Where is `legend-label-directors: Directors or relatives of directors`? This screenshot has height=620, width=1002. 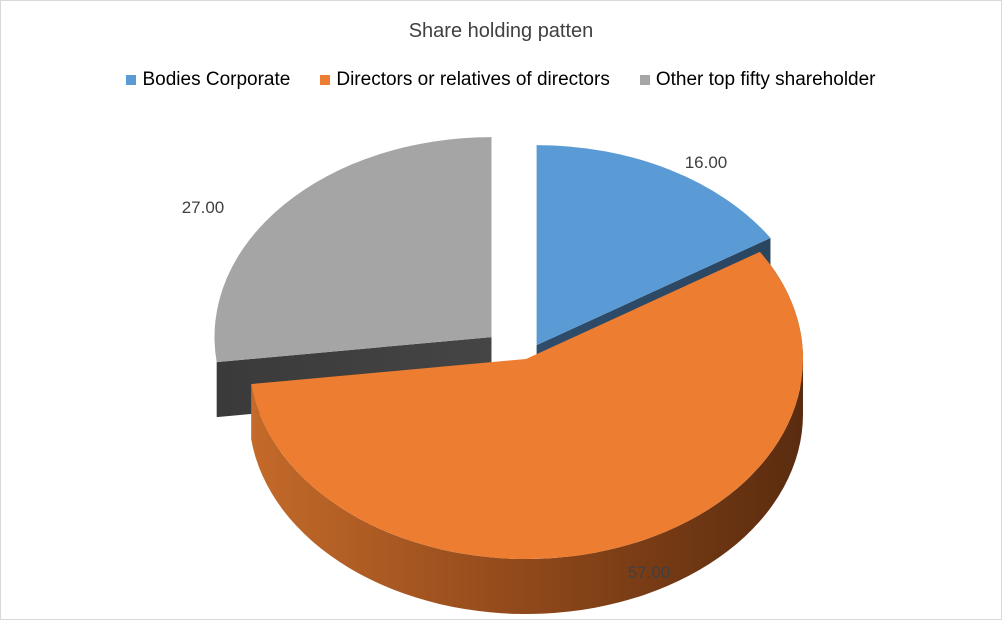
legend-label-directors: Directors or relatives of directors is located at coordinates (473, 79).